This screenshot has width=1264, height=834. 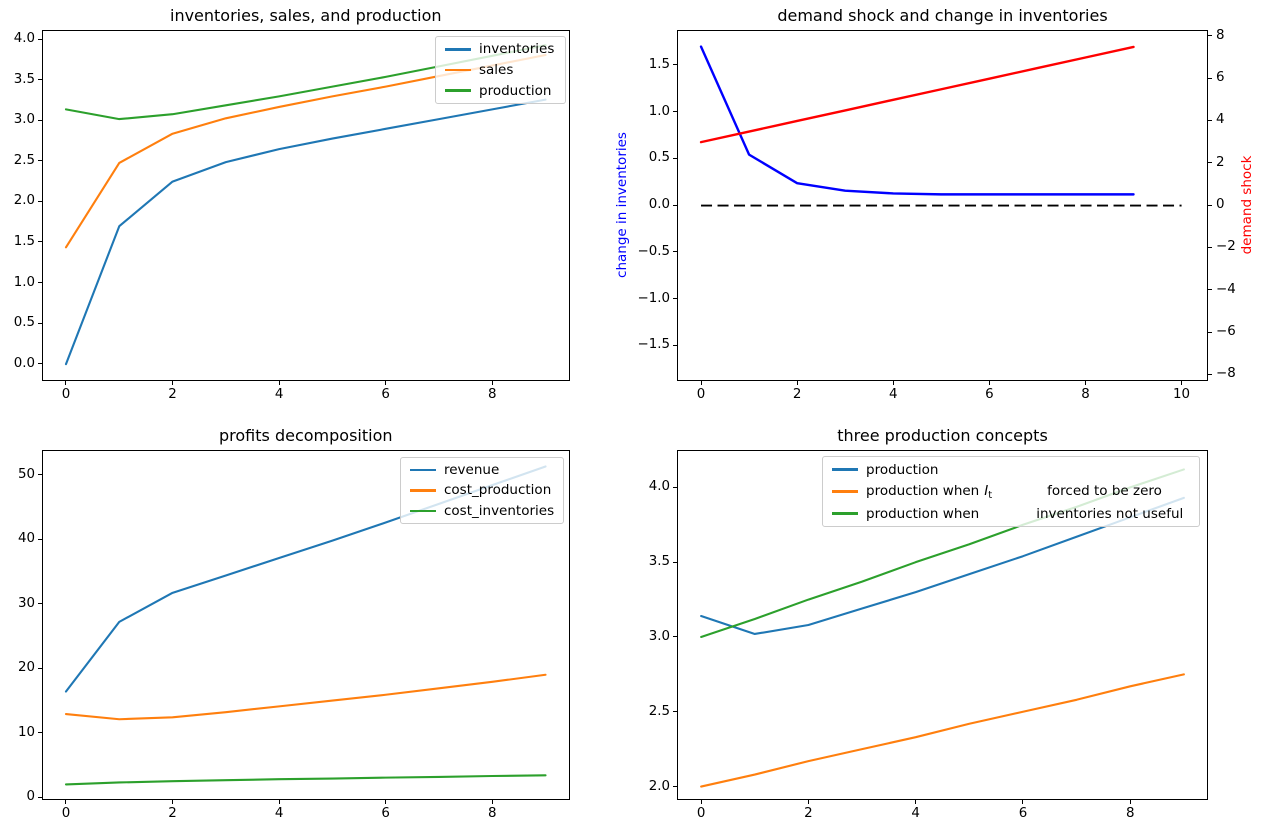 I want to click on y-tick-label: 1.5, so click(x=659, y=64).